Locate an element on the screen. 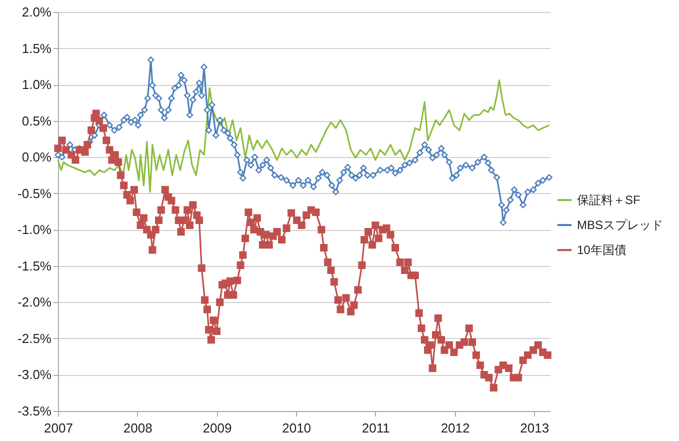 This screenshot has height=441, width=679. x-tick-label: 2007 is located at coordinates (58, 428).